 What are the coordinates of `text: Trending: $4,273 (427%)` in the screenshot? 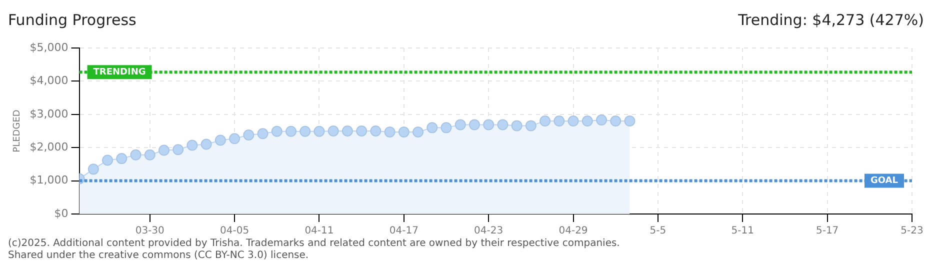 It's located at (830, 20).